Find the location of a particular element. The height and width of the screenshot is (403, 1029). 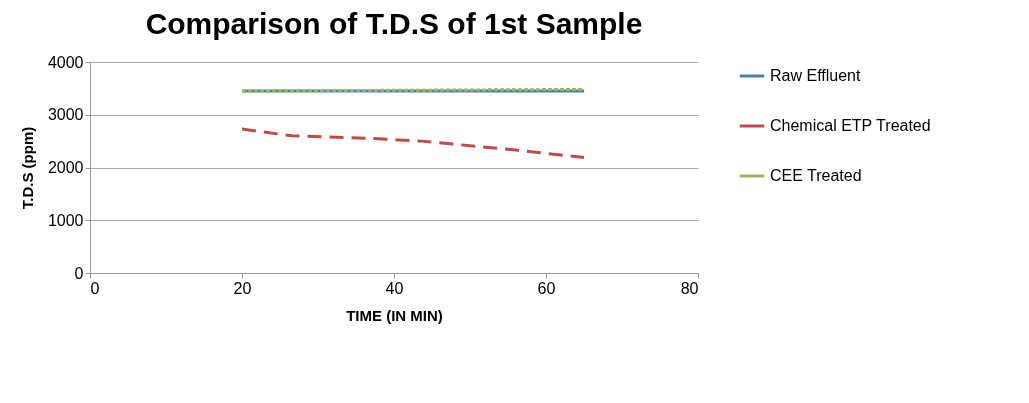

y-tick-label: 1000 is located at coordinates (65, 220).